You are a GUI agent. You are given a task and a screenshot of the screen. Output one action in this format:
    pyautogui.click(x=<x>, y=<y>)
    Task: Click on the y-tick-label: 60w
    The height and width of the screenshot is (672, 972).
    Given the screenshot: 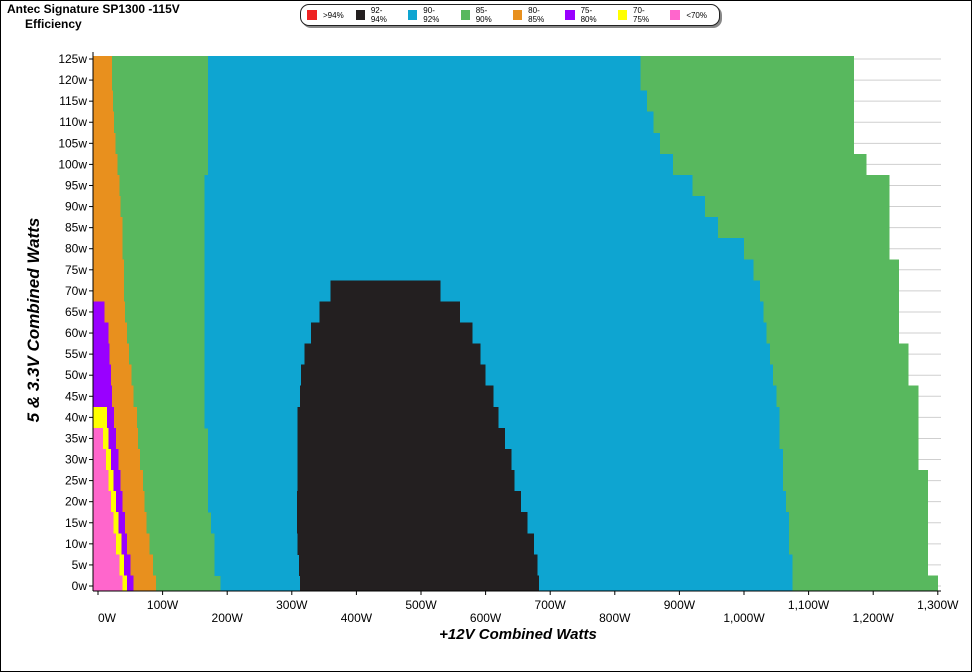 What is the action you would take?
    pyautogui.click(x=76, y=333)
    